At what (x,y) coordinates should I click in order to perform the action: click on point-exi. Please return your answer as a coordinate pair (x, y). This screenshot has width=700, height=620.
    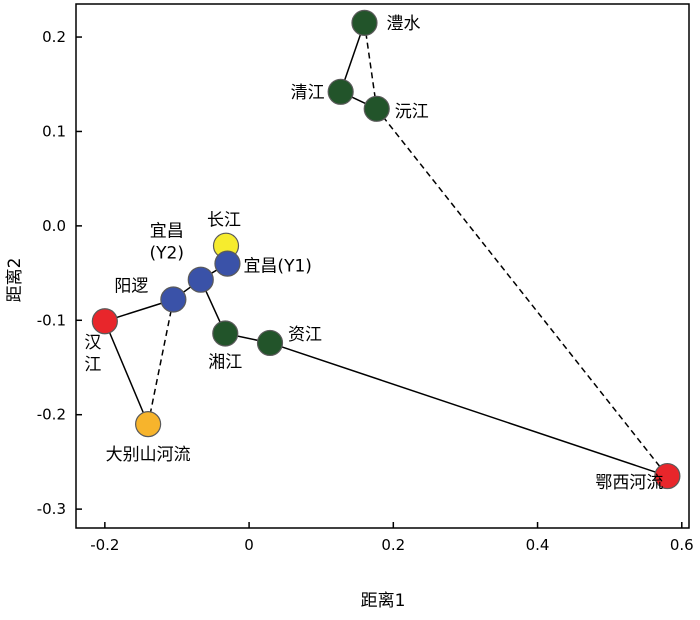
    Looking at the image, I should click on (667, 476).